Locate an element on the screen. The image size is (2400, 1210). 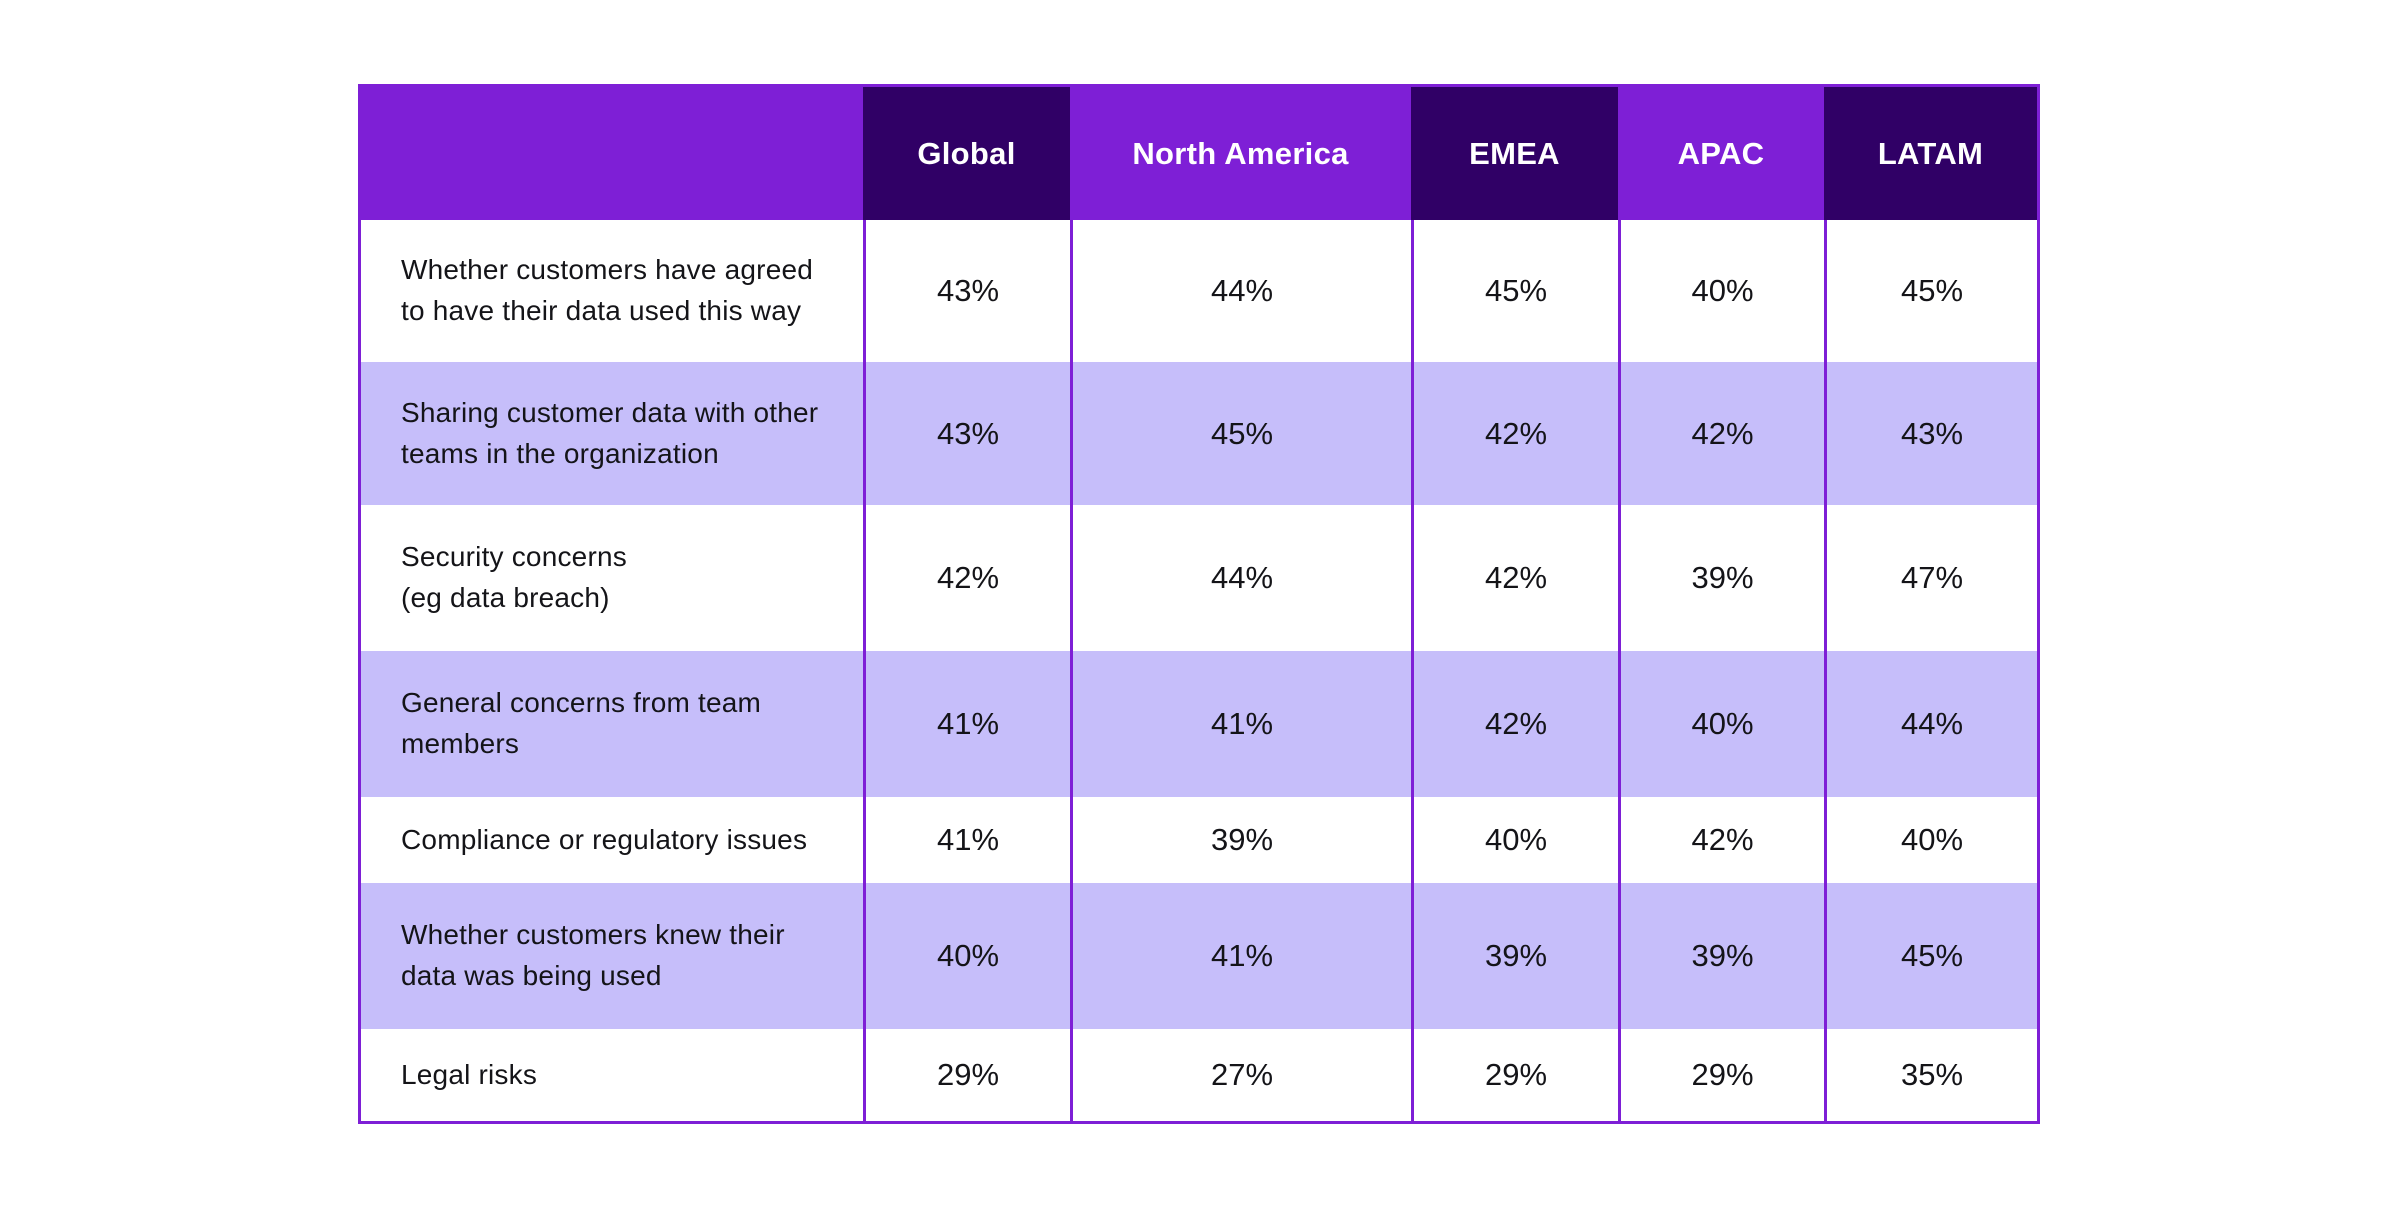
value-cell-apac: 29% is located at coordinates (1721, 1075).